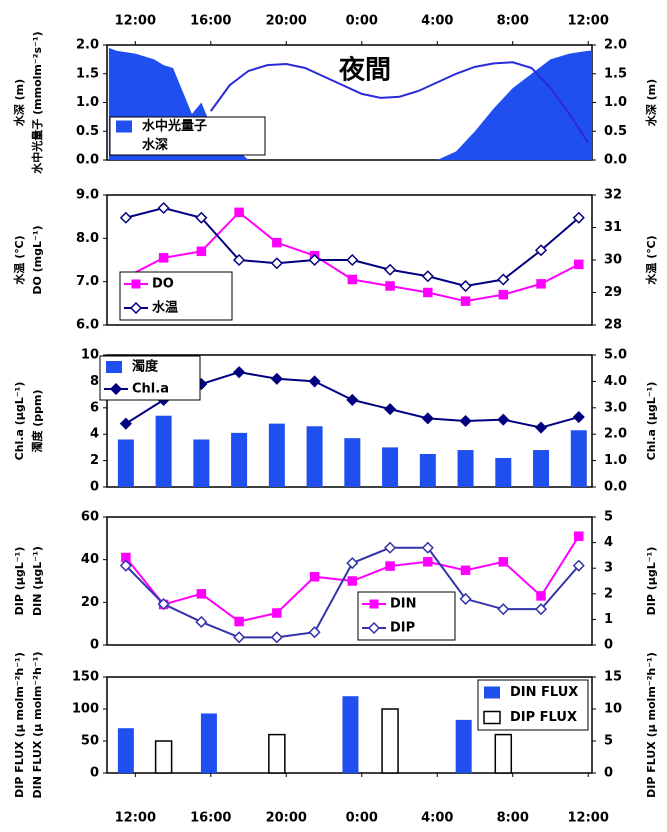 The image size is (667, 832). I want to click on y2-axis-label: Chl.a (μgL⁻¹), so click(651, 421).